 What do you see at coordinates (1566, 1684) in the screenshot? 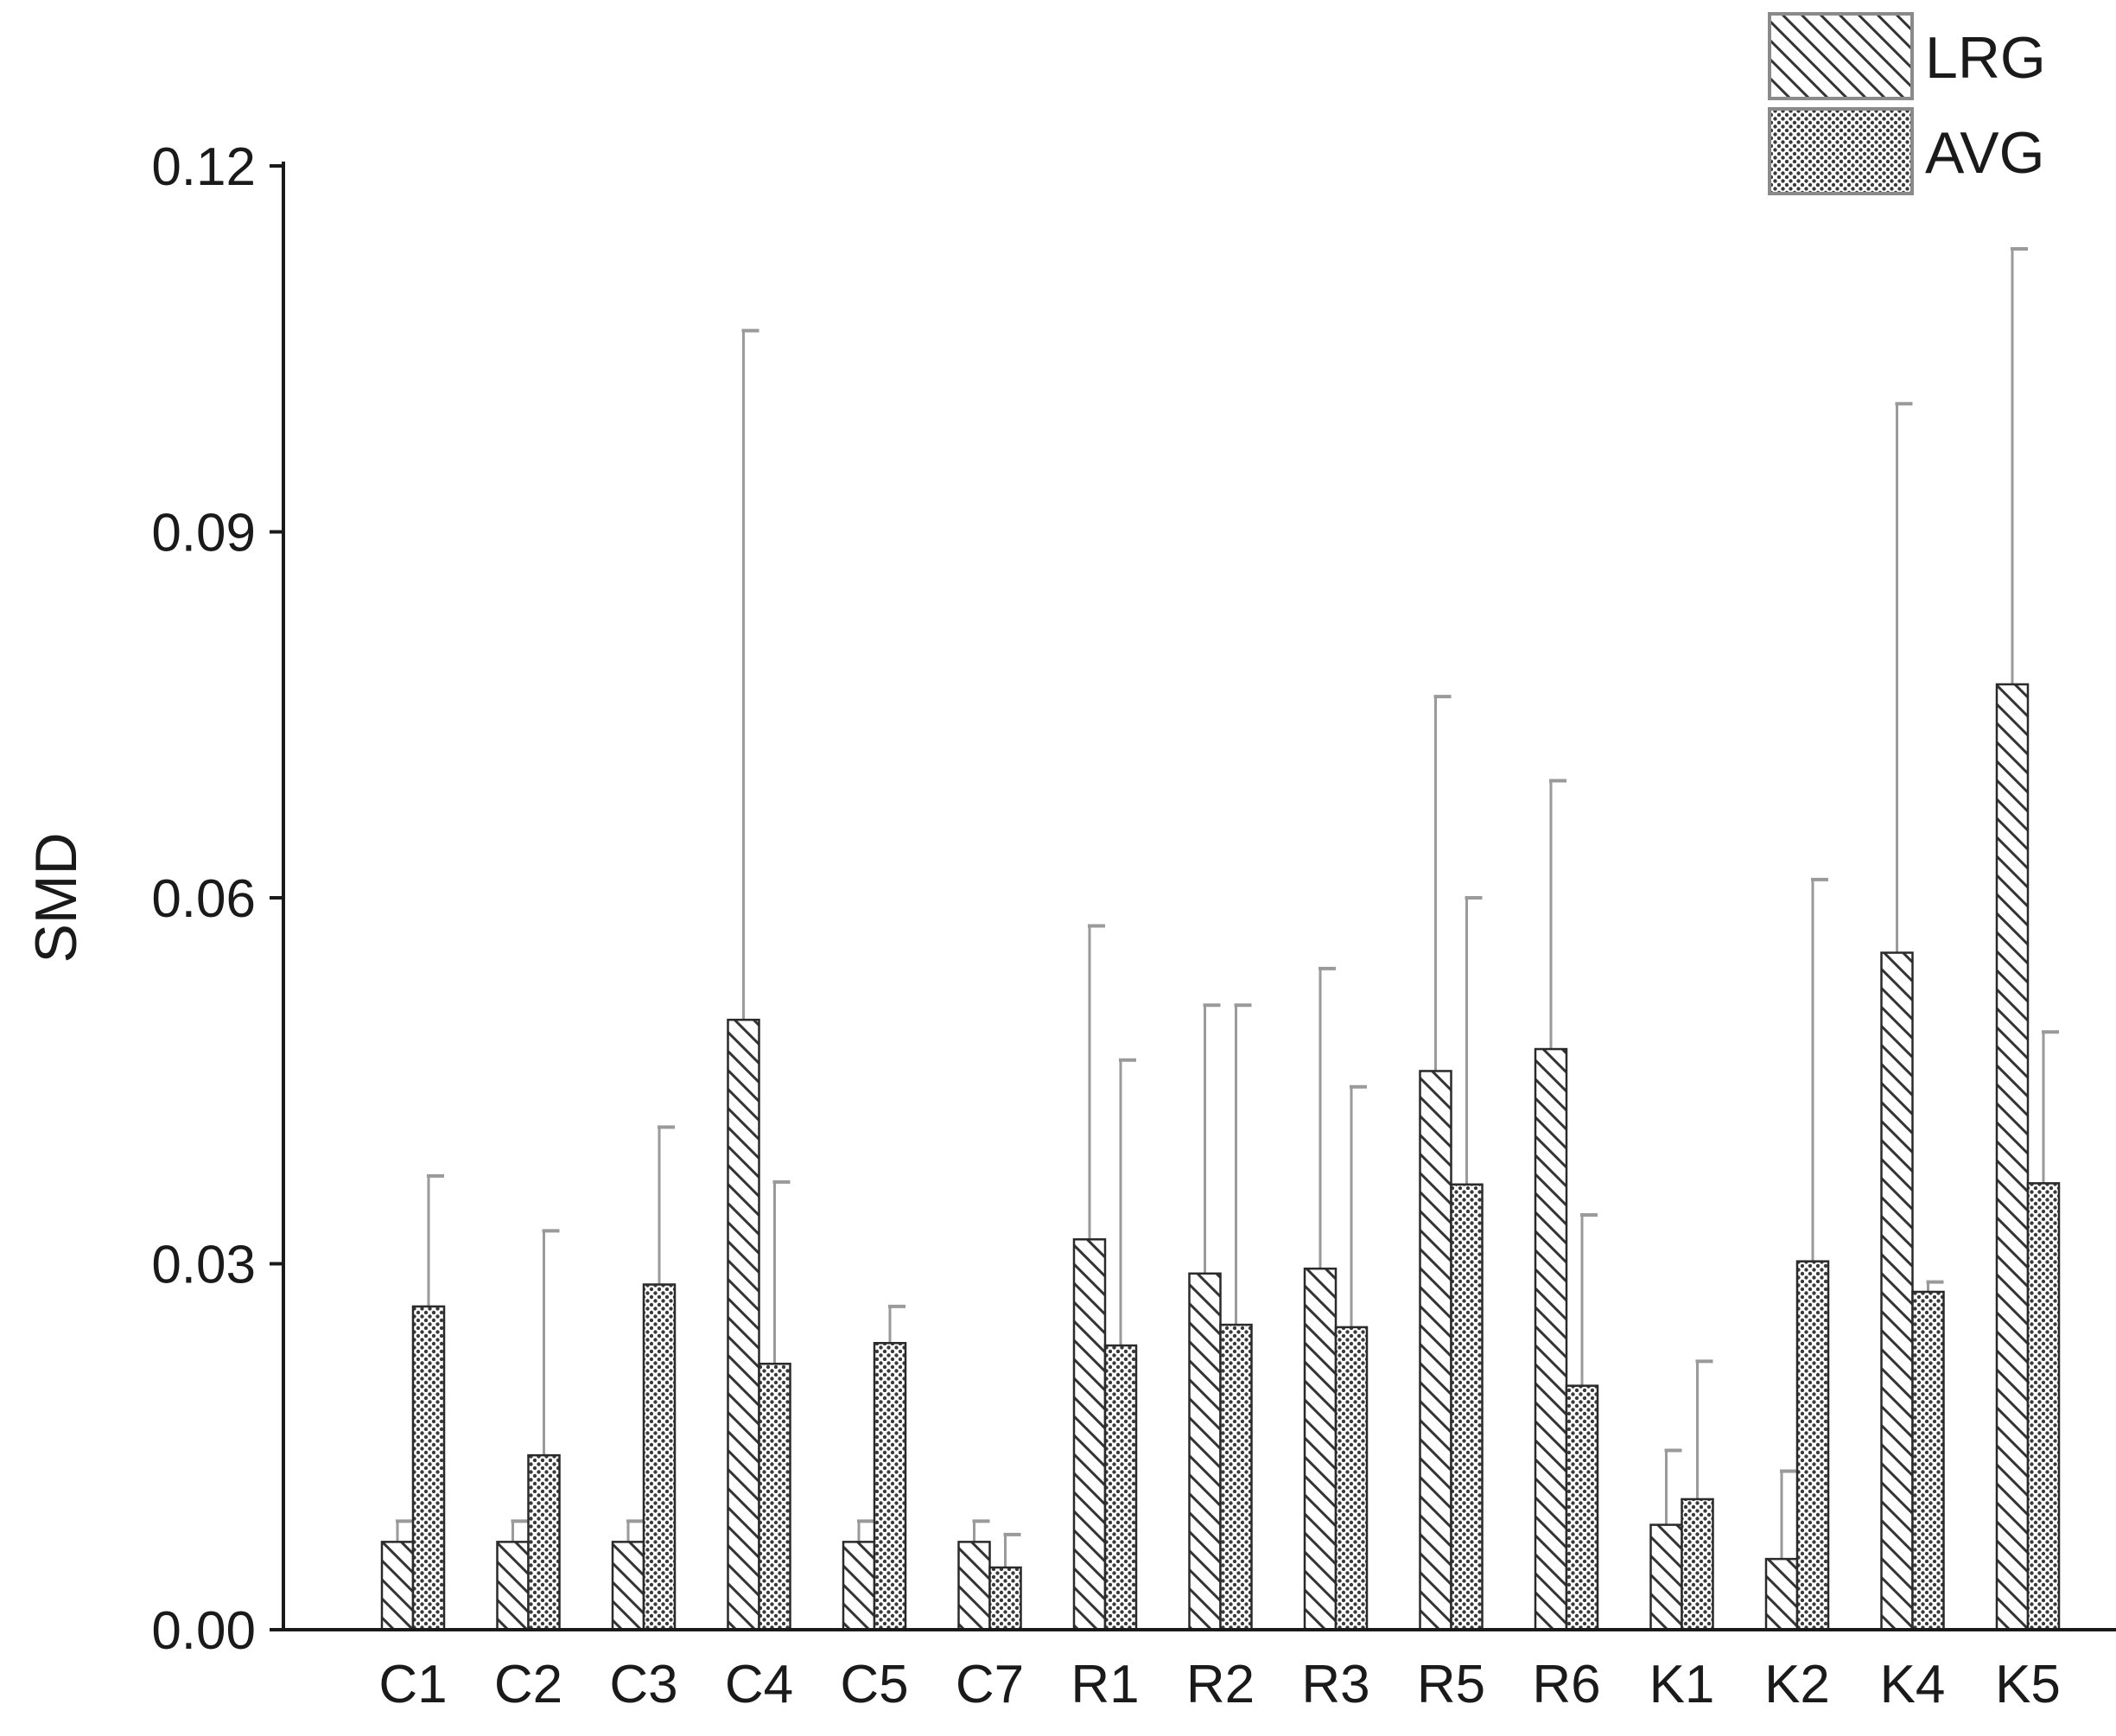
I see `x-tick-label: R6` at bounding box center [1566, 1684].